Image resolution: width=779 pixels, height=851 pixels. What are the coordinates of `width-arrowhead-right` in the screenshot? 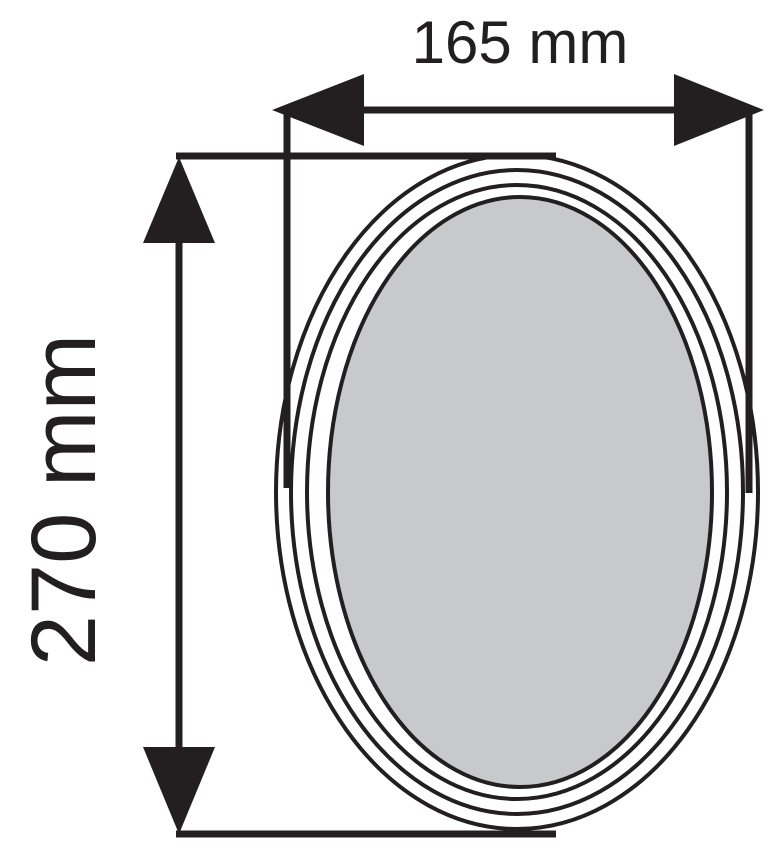 It's located at (719, 110).